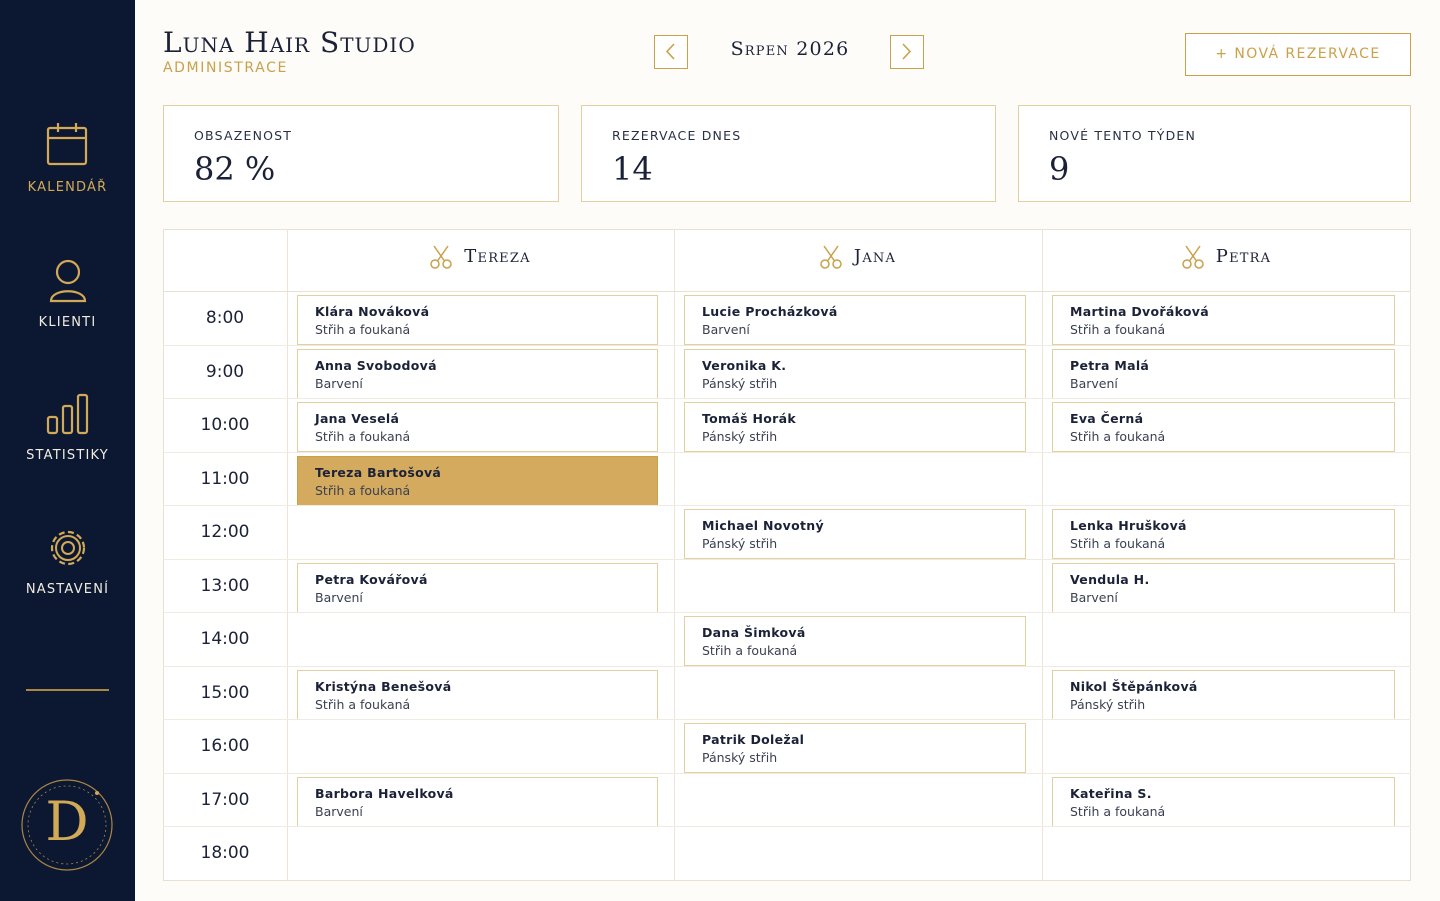 The height and width of the screenshot is (901, 1440). What do you see at coordinates (68, 281) in the screenshot?
I see `clients-icon` at bounding box center [68, 281].